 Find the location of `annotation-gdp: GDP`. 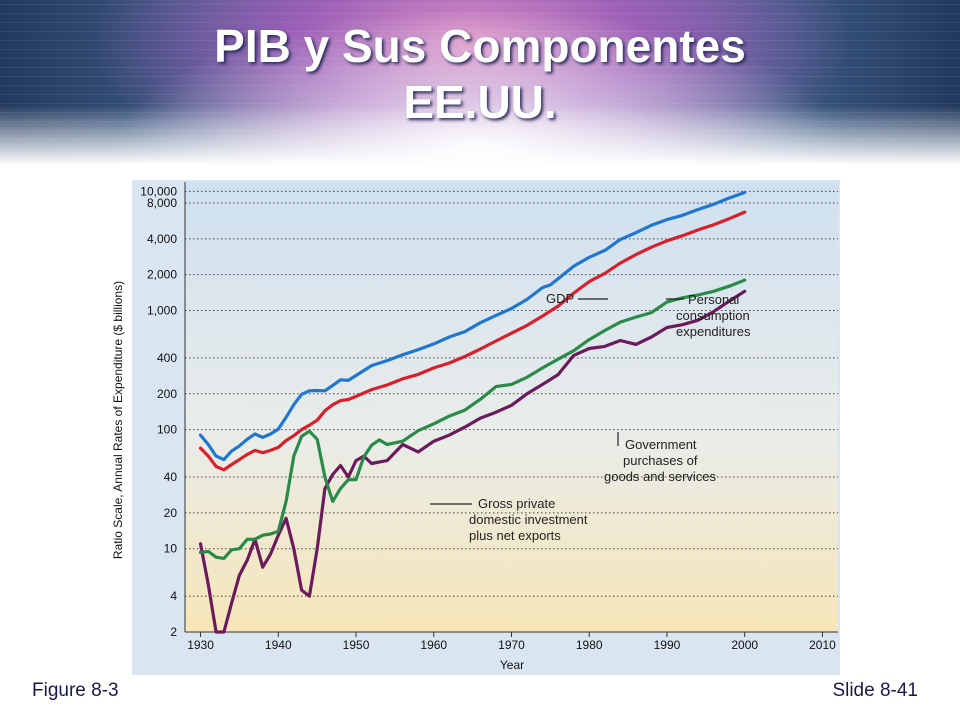

annotation-gdp: GDP is located at coordinates (577, 298).